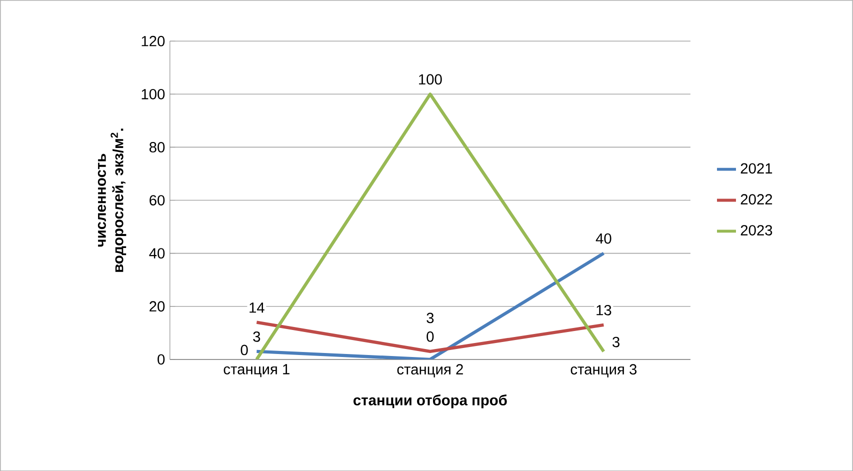 The width and height of the screenshot is (853, 471). Describe the element at coordinates (430, 79) in the screenshot. I see `data-label: 100` at that location.